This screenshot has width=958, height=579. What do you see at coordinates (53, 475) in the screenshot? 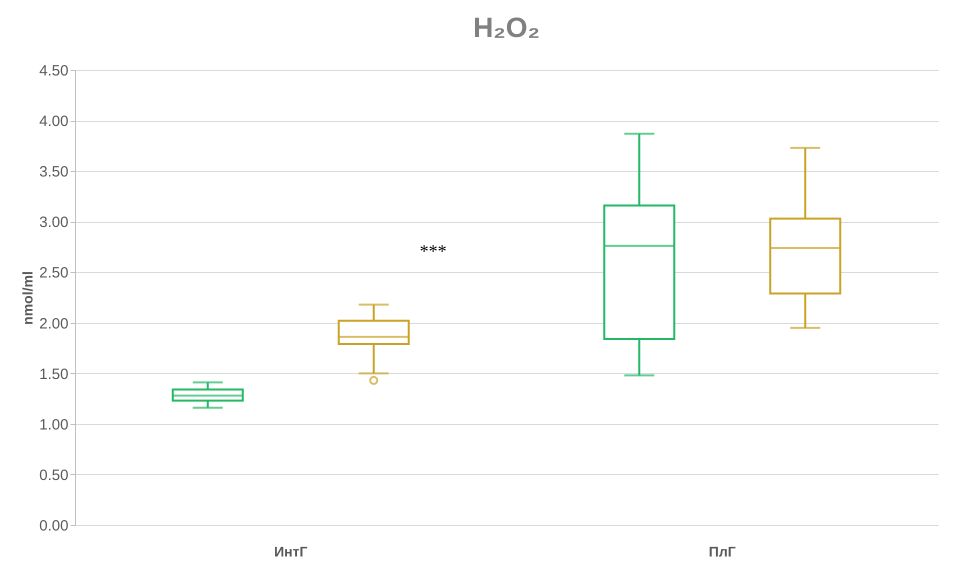
I see `y-tick-label: 0.50` at bounding box center [53, 475].